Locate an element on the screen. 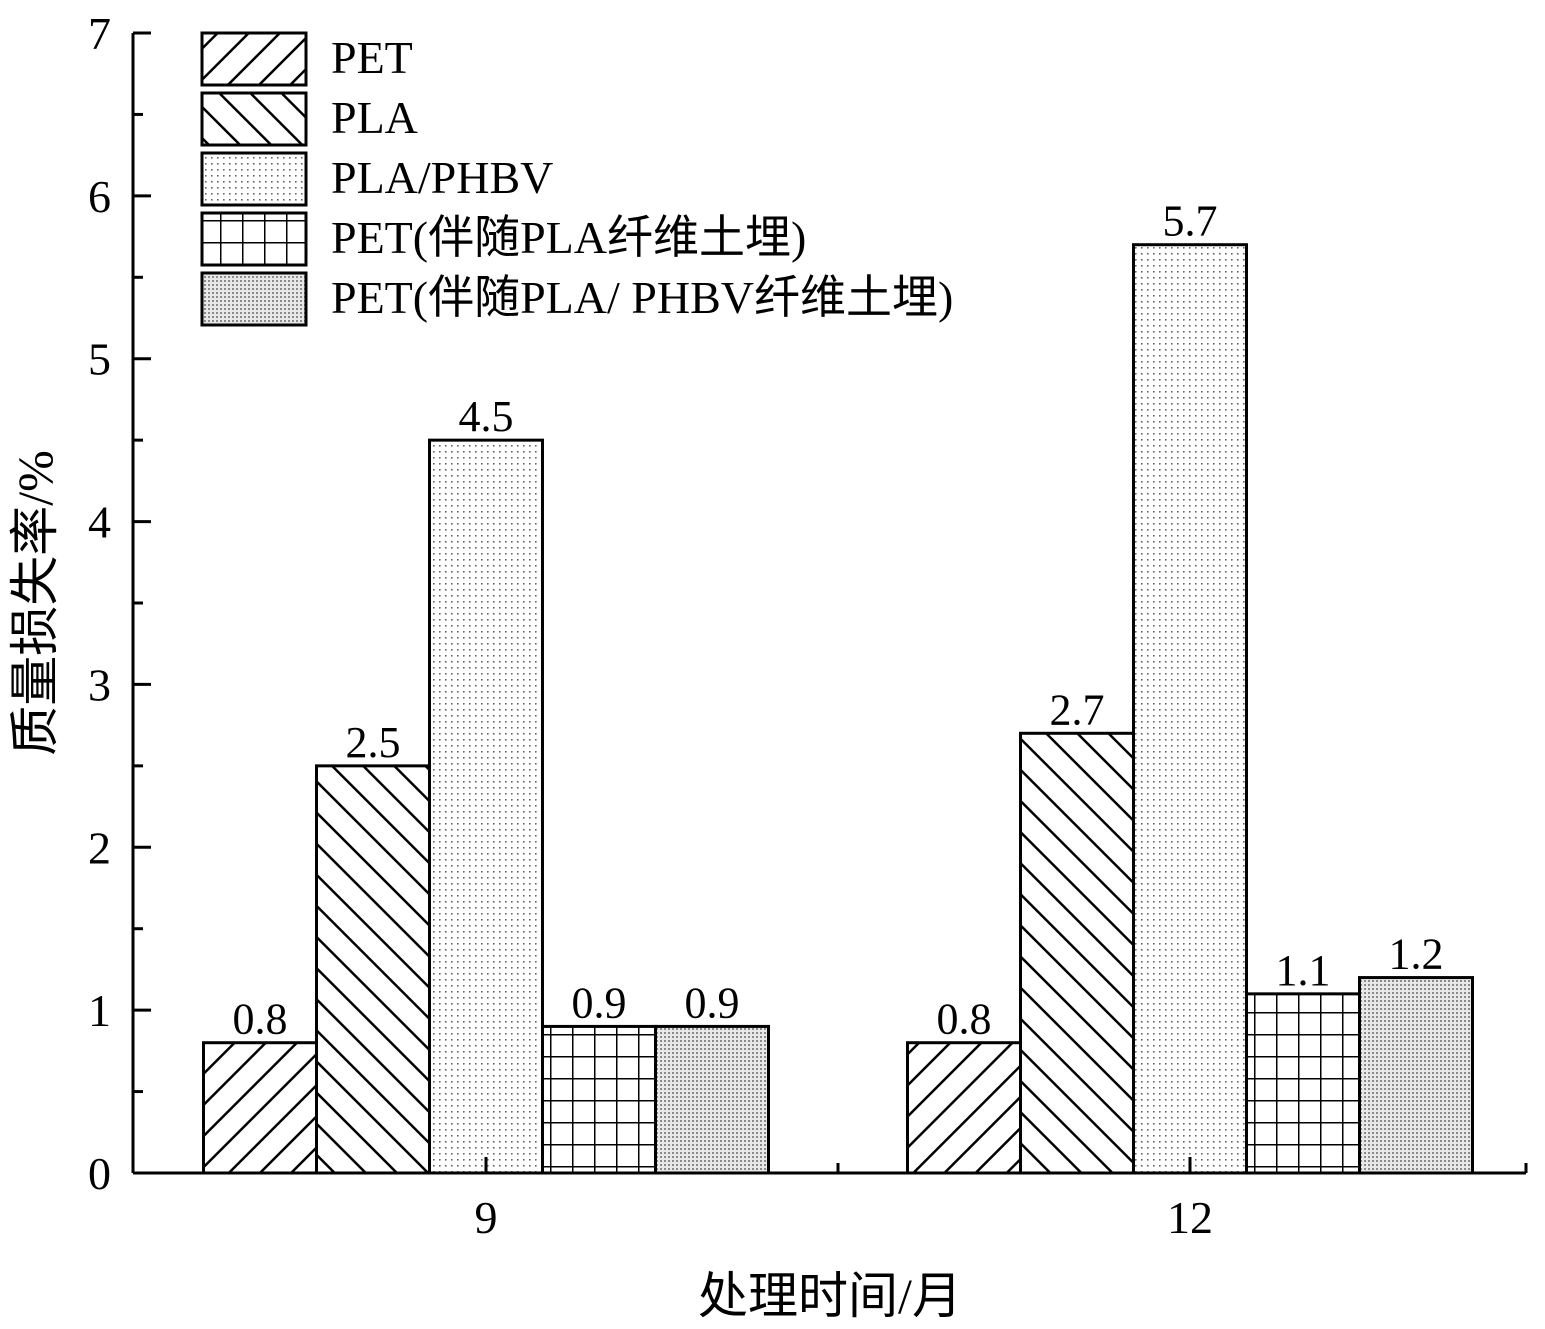 Image resolution: width=1545 pixels, height=1329 pixels. y-tick-label: 7 is located at coordinates (99, 33).